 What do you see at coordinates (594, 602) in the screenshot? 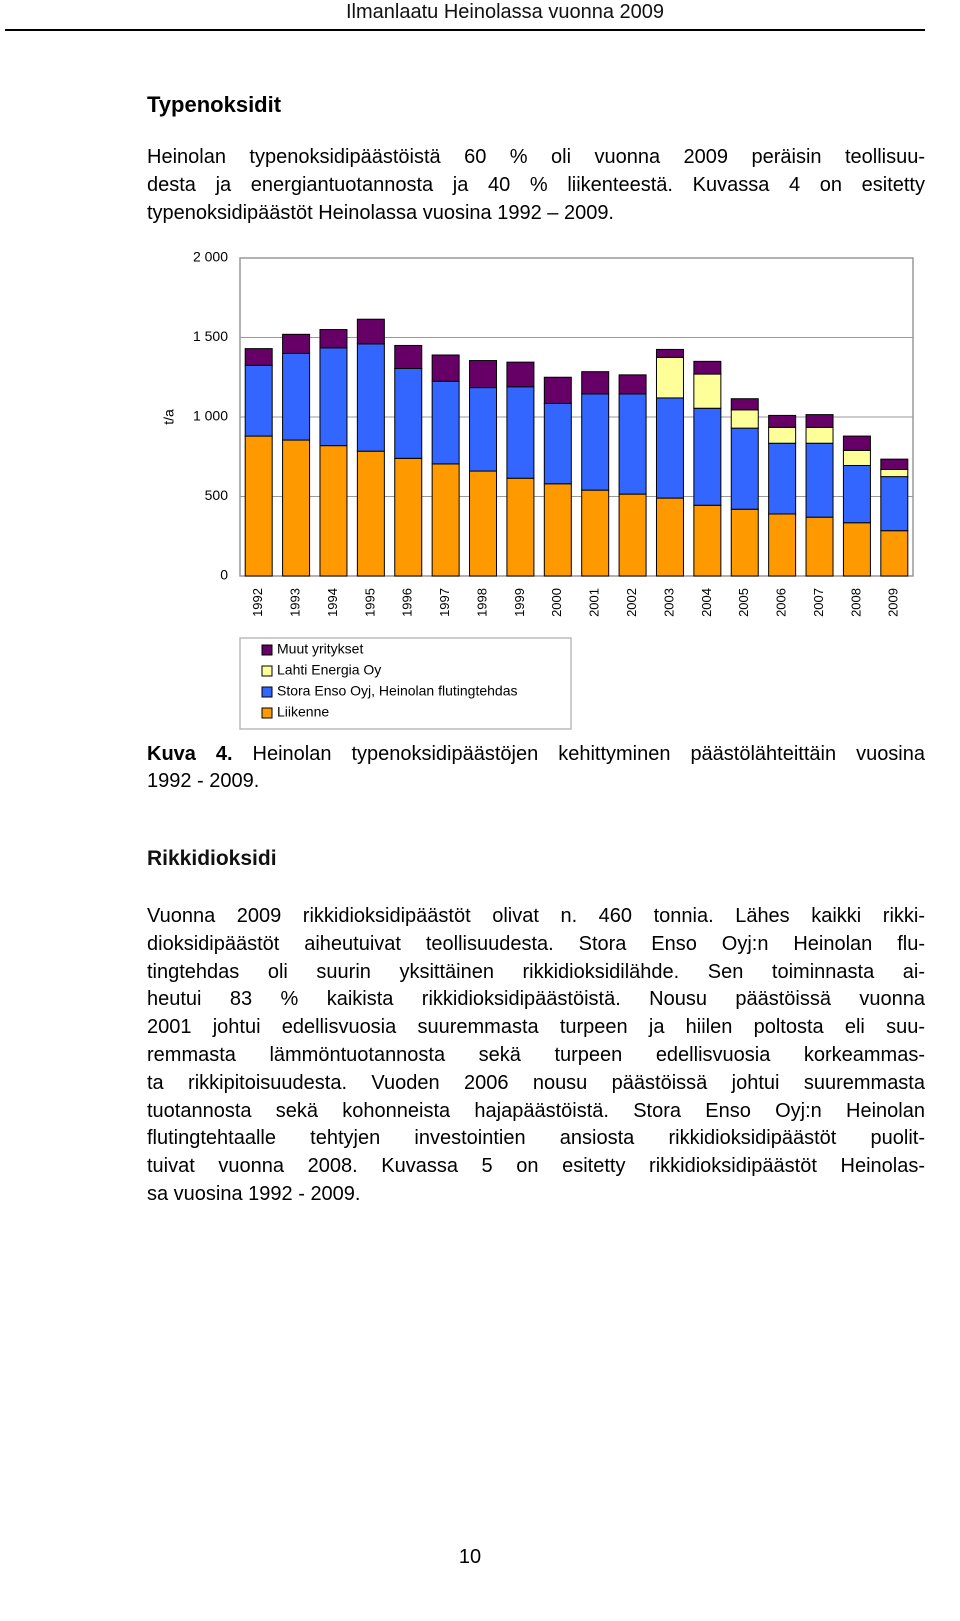
I see `x-tick-label: 2001` at bounding box center [594, 602].